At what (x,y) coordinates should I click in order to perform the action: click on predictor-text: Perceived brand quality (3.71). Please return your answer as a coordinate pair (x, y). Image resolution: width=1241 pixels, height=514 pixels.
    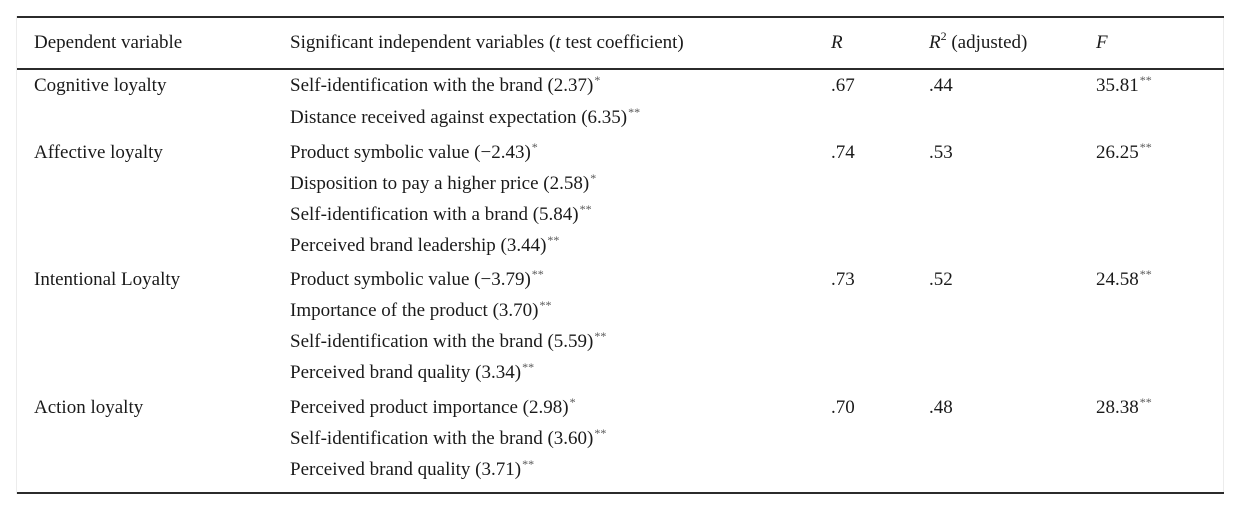
    Looking at the image, I should click on (406, 469).